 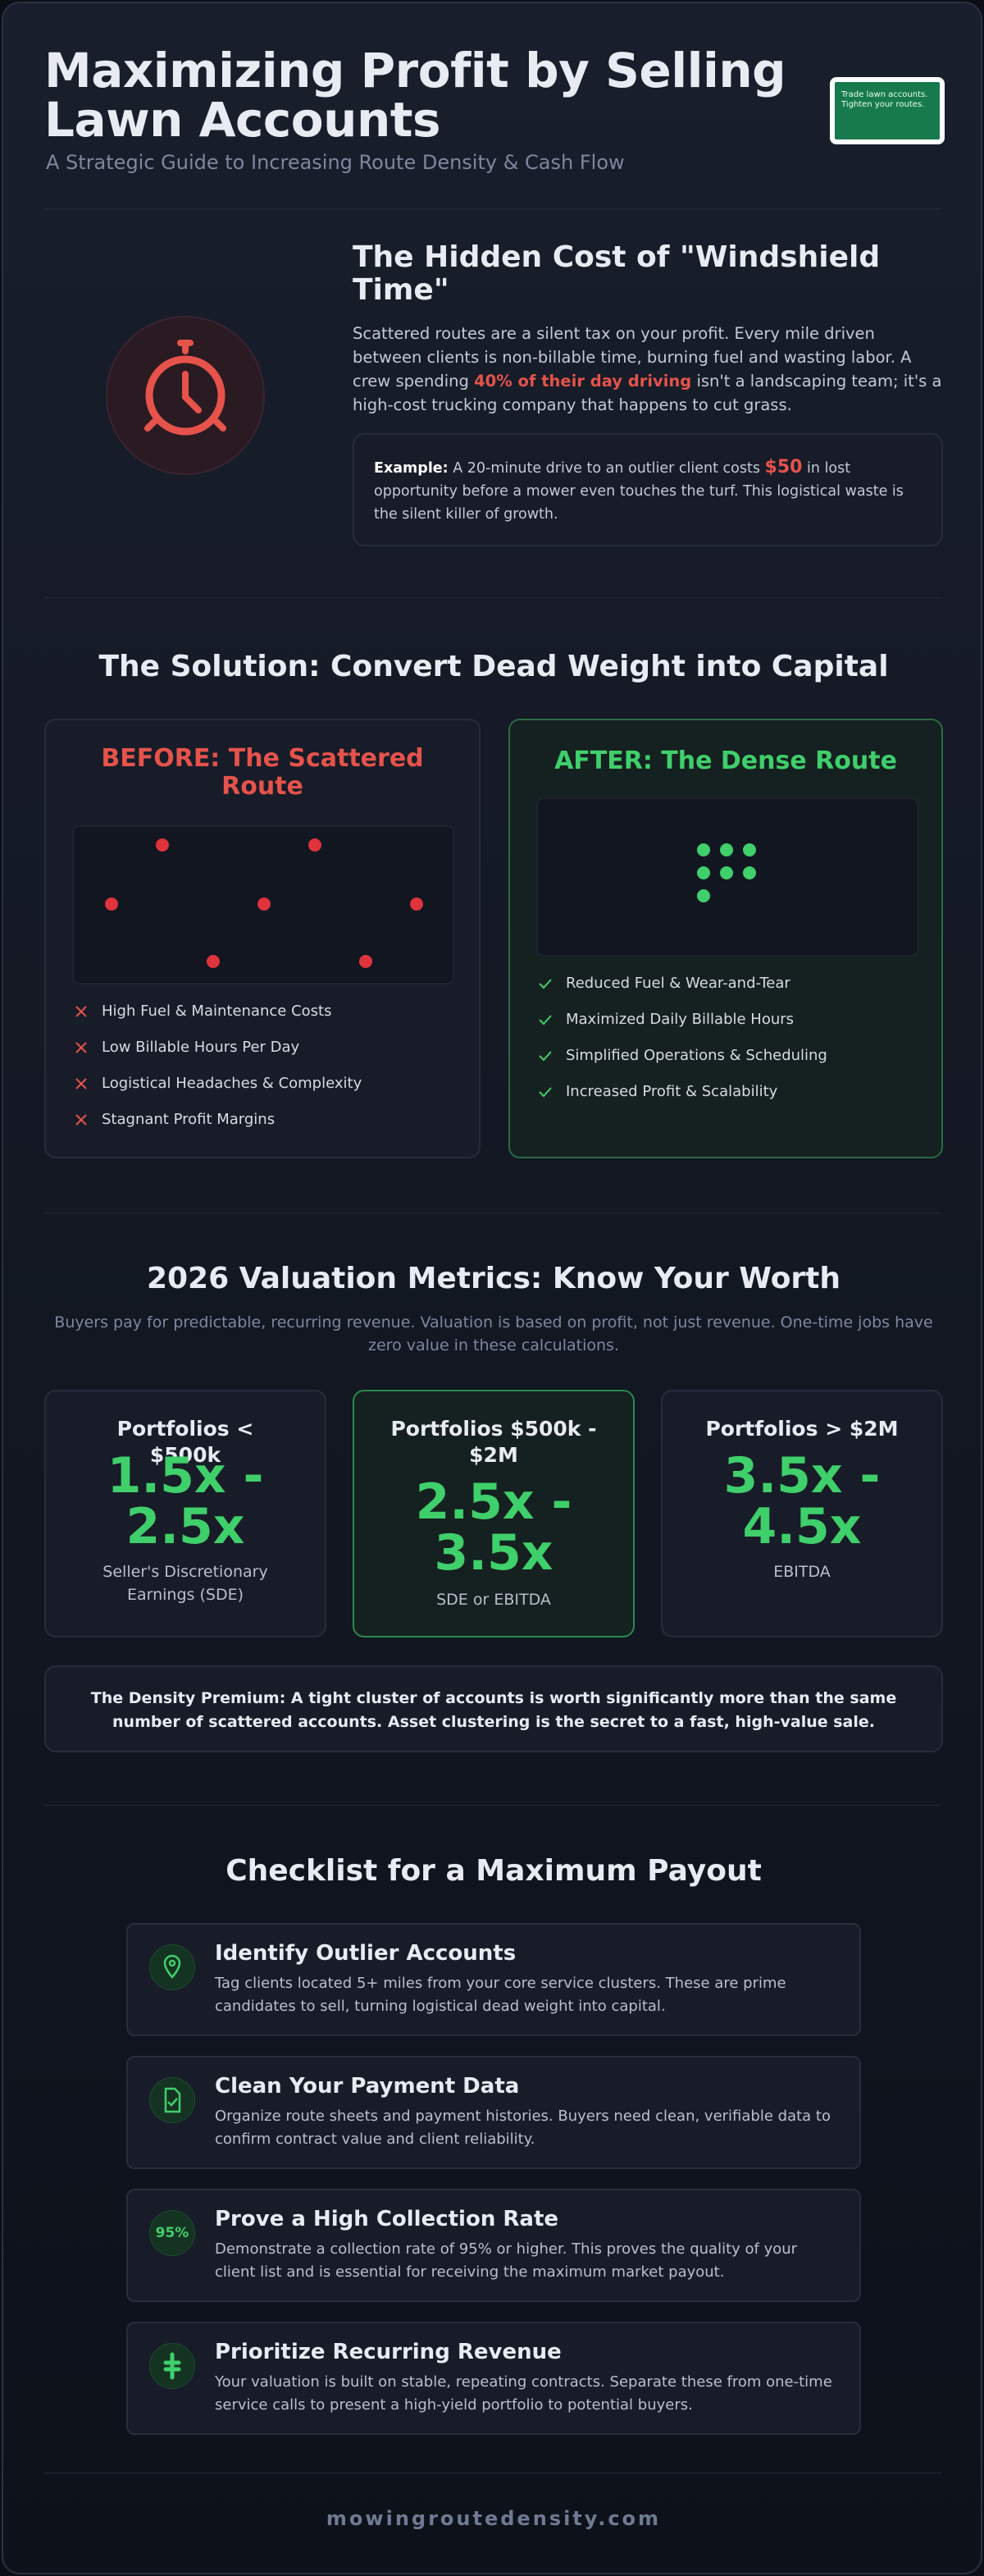 I want to click on section-title: Checklist for a Maximum Payout, so click(x=494, y=1871).